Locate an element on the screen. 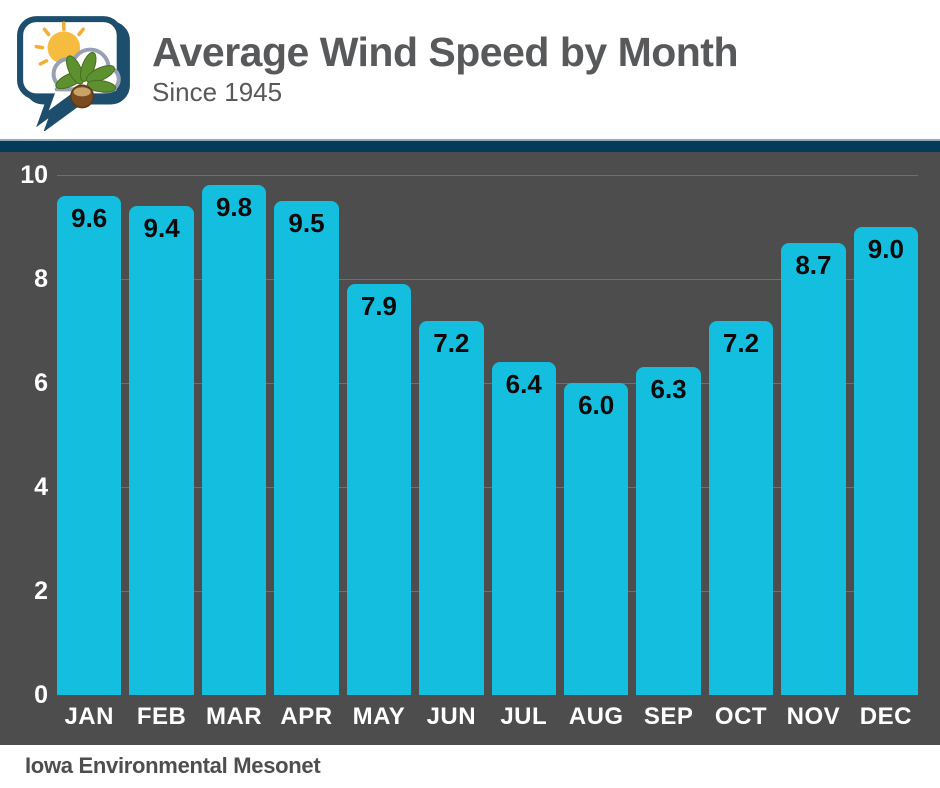  bar-aug: 6.0 is located at coordinates (596, 539).